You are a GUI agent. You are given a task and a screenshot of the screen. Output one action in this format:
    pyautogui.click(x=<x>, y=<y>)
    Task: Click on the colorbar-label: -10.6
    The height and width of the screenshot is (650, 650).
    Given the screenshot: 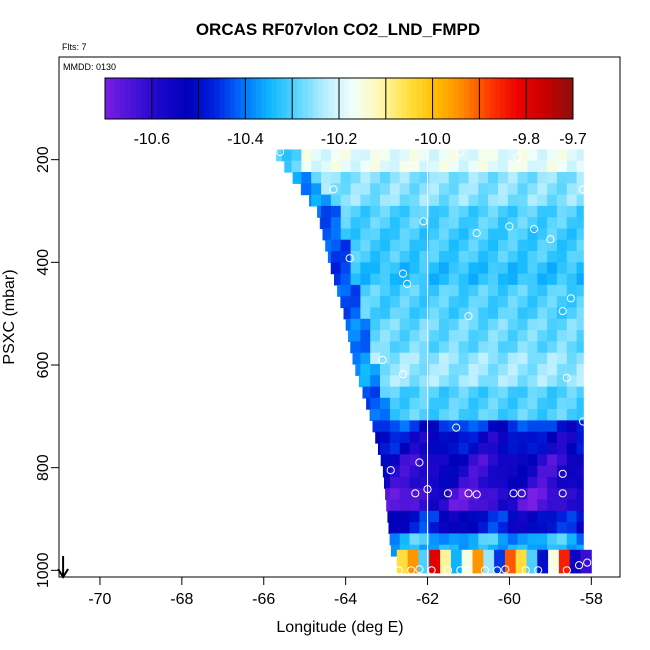 What is the action you would take?
    pyautogui.click(x=152, y=139)
    